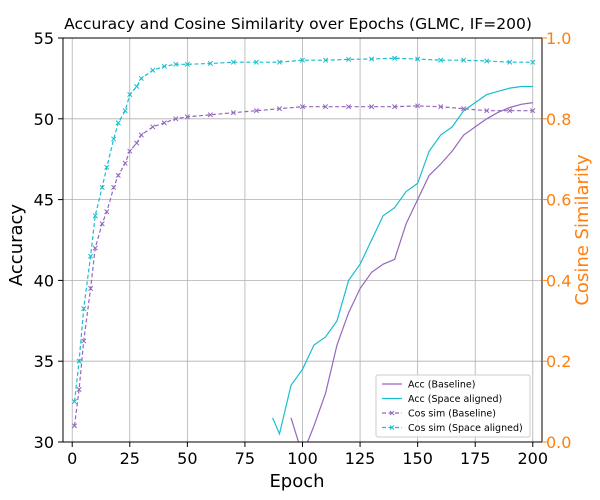 This screenshot has width=600, height=500. I want to click on legend-label: Cos sim (Space aligned), so click(465, 428).